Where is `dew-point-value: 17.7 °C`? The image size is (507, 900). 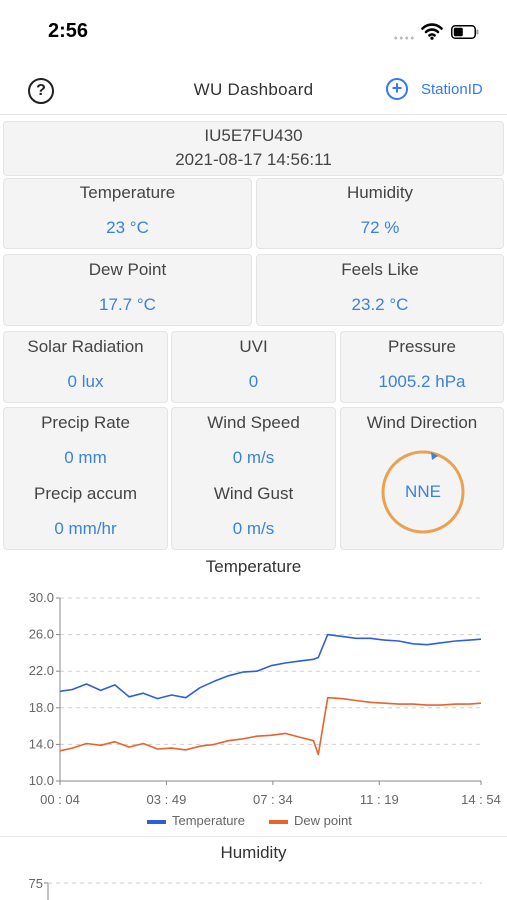
dew-point-value: 17.7 °C is located at coordinates (127, 304).